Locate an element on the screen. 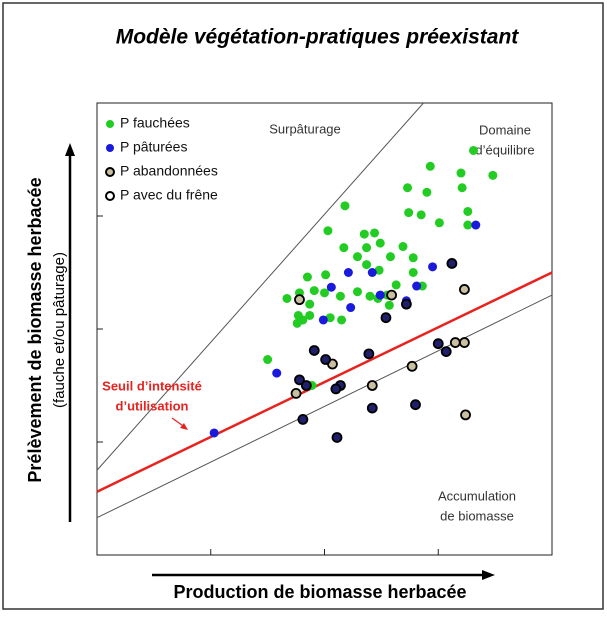  x-axis-label: Production de biomasse herbacée is located at coordinates (319, 592).